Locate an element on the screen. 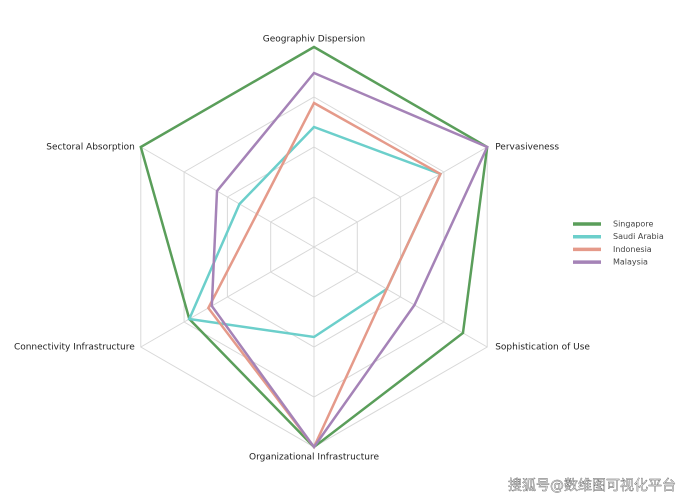 This screenshot has height=500, width=694. legend-text: Indonesia is located at coordinates (632, 249).